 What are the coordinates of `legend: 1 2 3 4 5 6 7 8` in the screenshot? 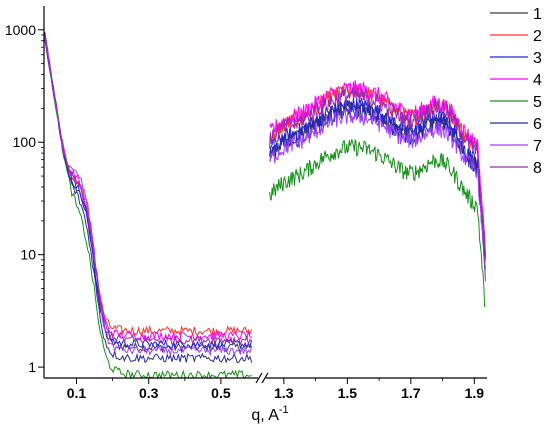 It's located at (516, 91).